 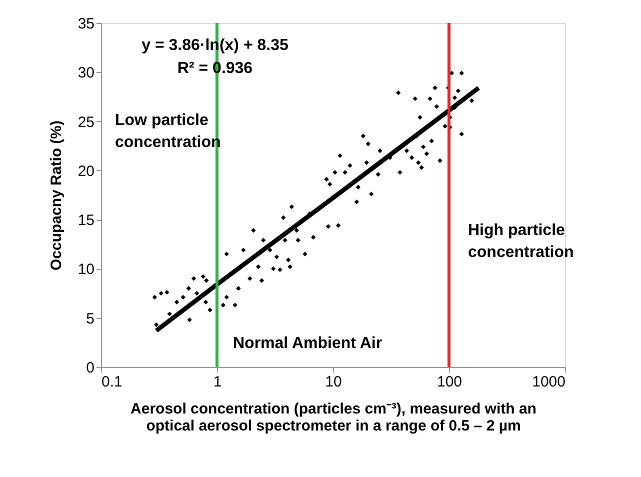 I want to click on annotation: High particle concentration, so click(x=521, y=241).